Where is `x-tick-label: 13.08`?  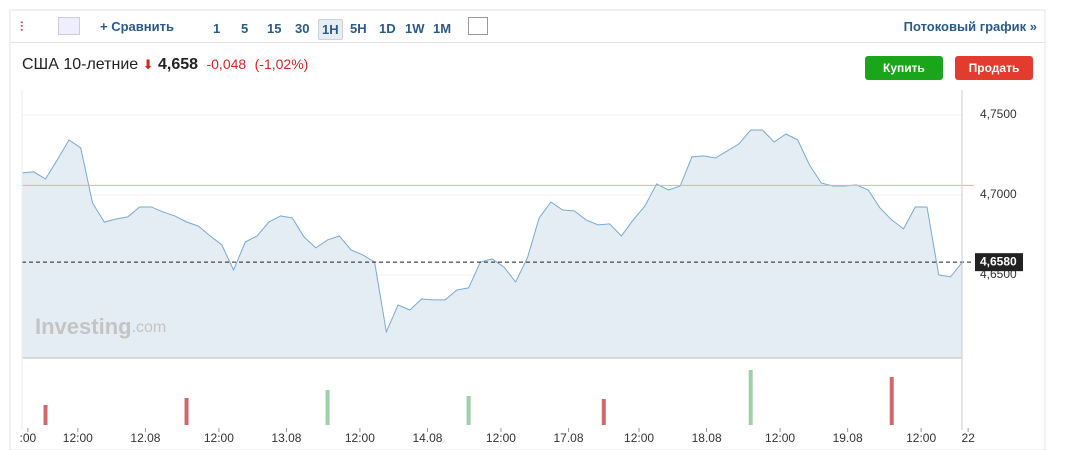 x-tick-label: 13.08 is located at coordinates (286, 438).